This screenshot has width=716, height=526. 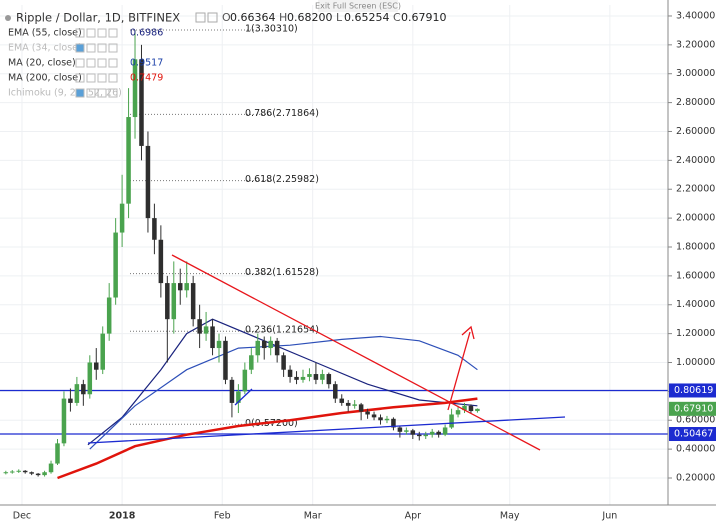 I want to click on y-tick-label: 0.20000, so click(x=695, y=478).